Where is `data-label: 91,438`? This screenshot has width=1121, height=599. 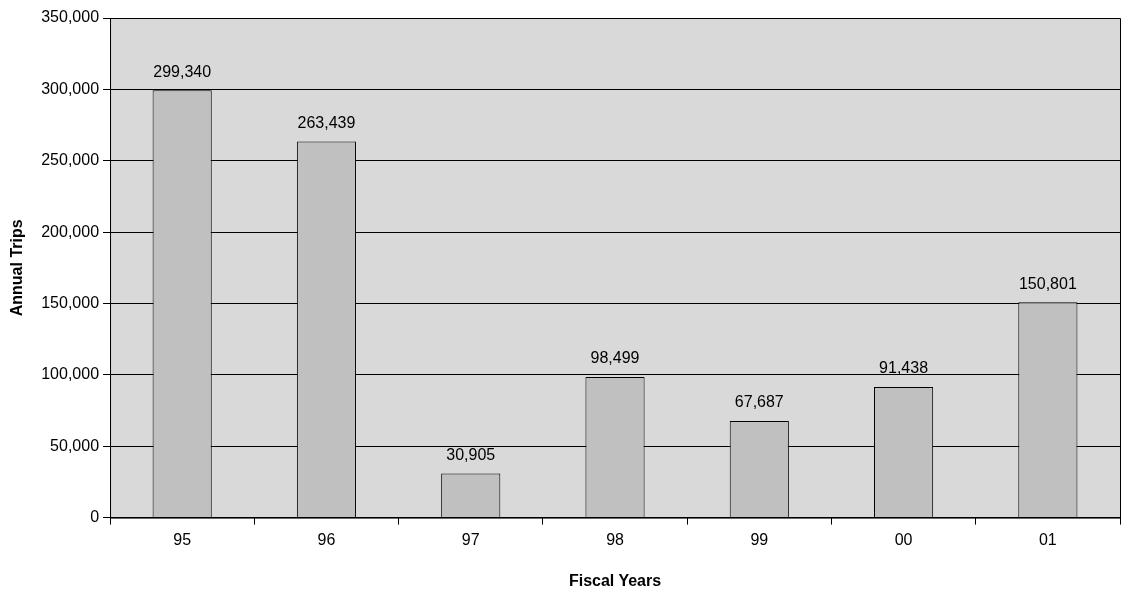 data-label: 91,438 is located at coordinates (904, 368).